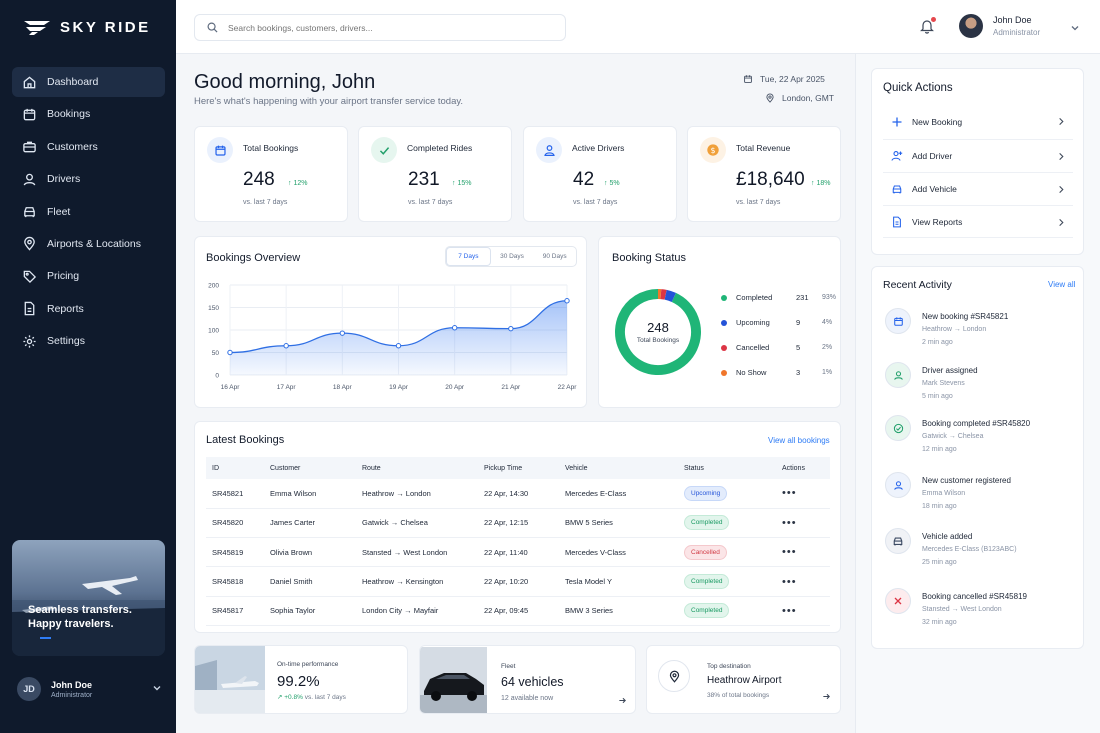  I want to click on location-pin-icon, so click(770, 98).